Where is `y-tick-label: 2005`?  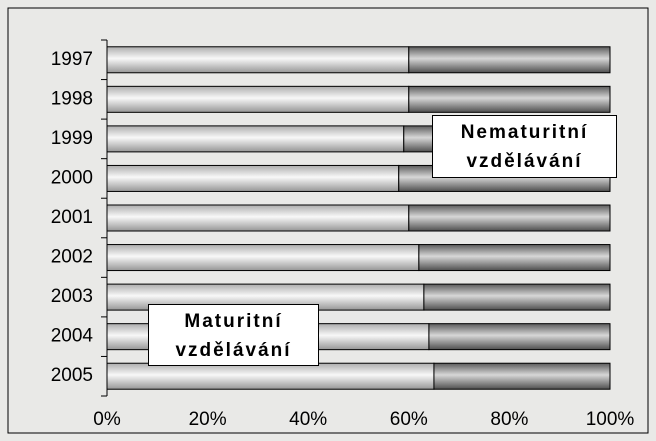 y-tick-label: 2005 is located at coordinates (72, 375).